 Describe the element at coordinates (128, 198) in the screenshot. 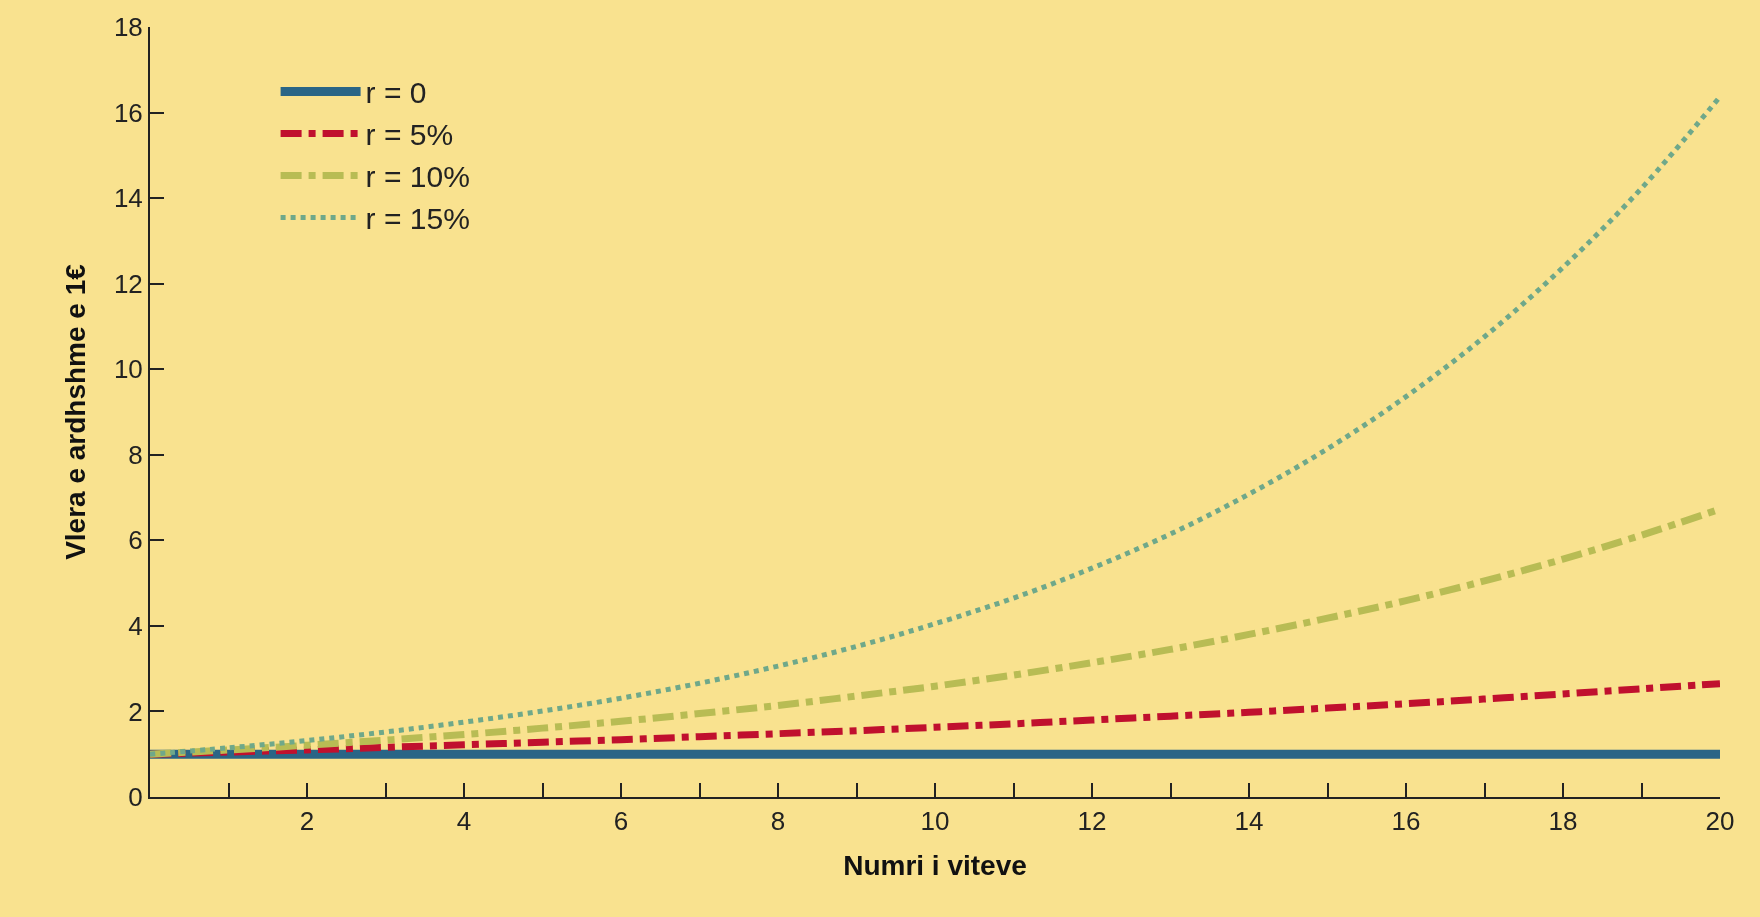

I see `y-tick-label: 14` at that location.